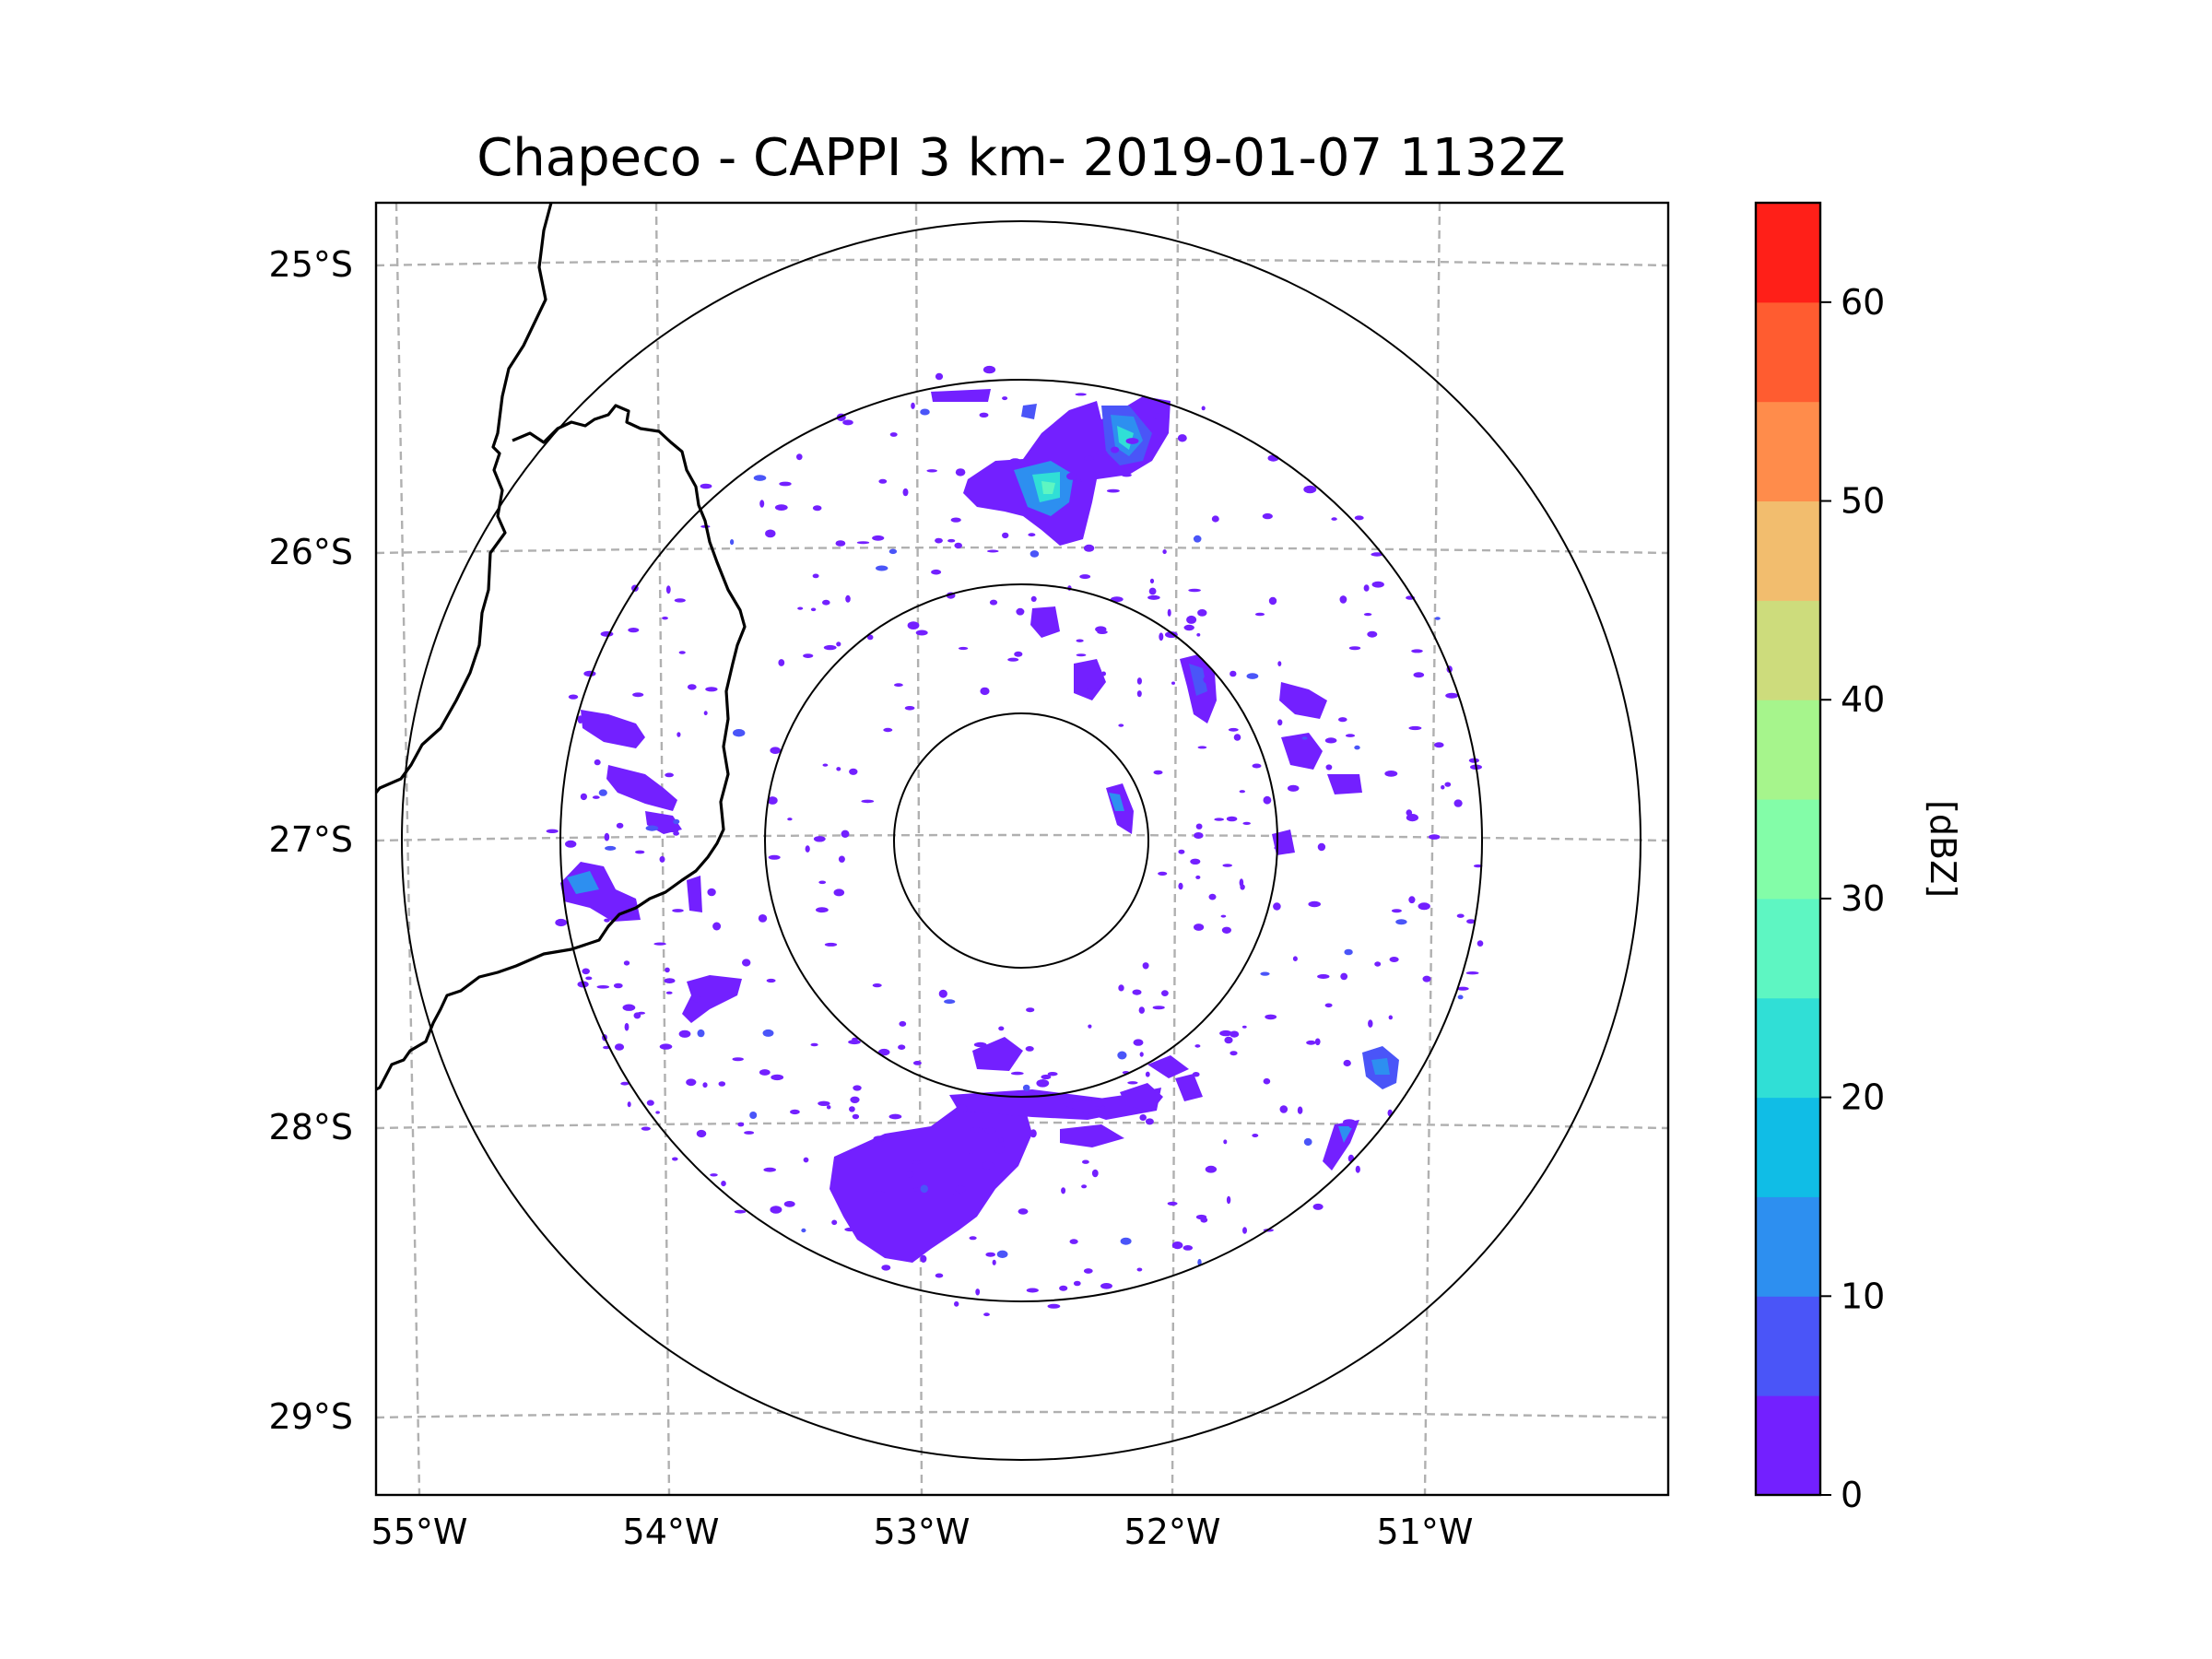 This screenshot has height=1659, width=2212. What do you see at coordinates (464, 498) in the screenshot?
I see `border-paraguay-argentina` at bounding box center [464, 498].